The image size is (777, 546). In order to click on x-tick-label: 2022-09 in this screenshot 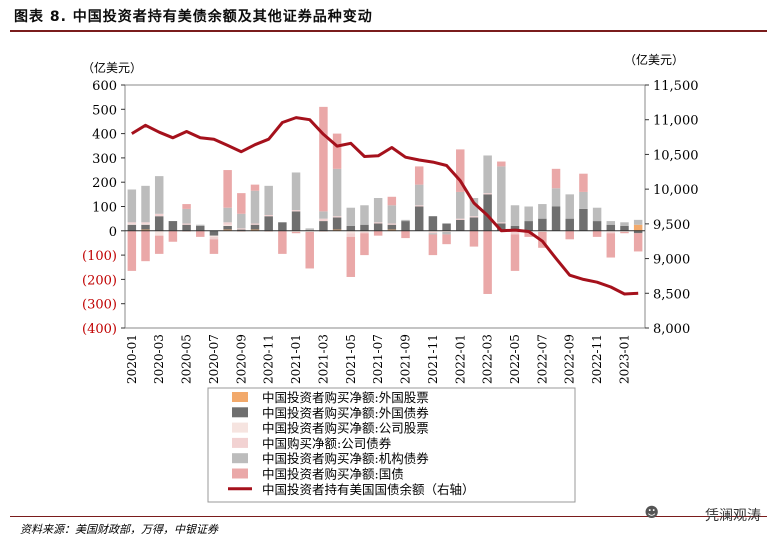, I will do `click(570, 359)`.